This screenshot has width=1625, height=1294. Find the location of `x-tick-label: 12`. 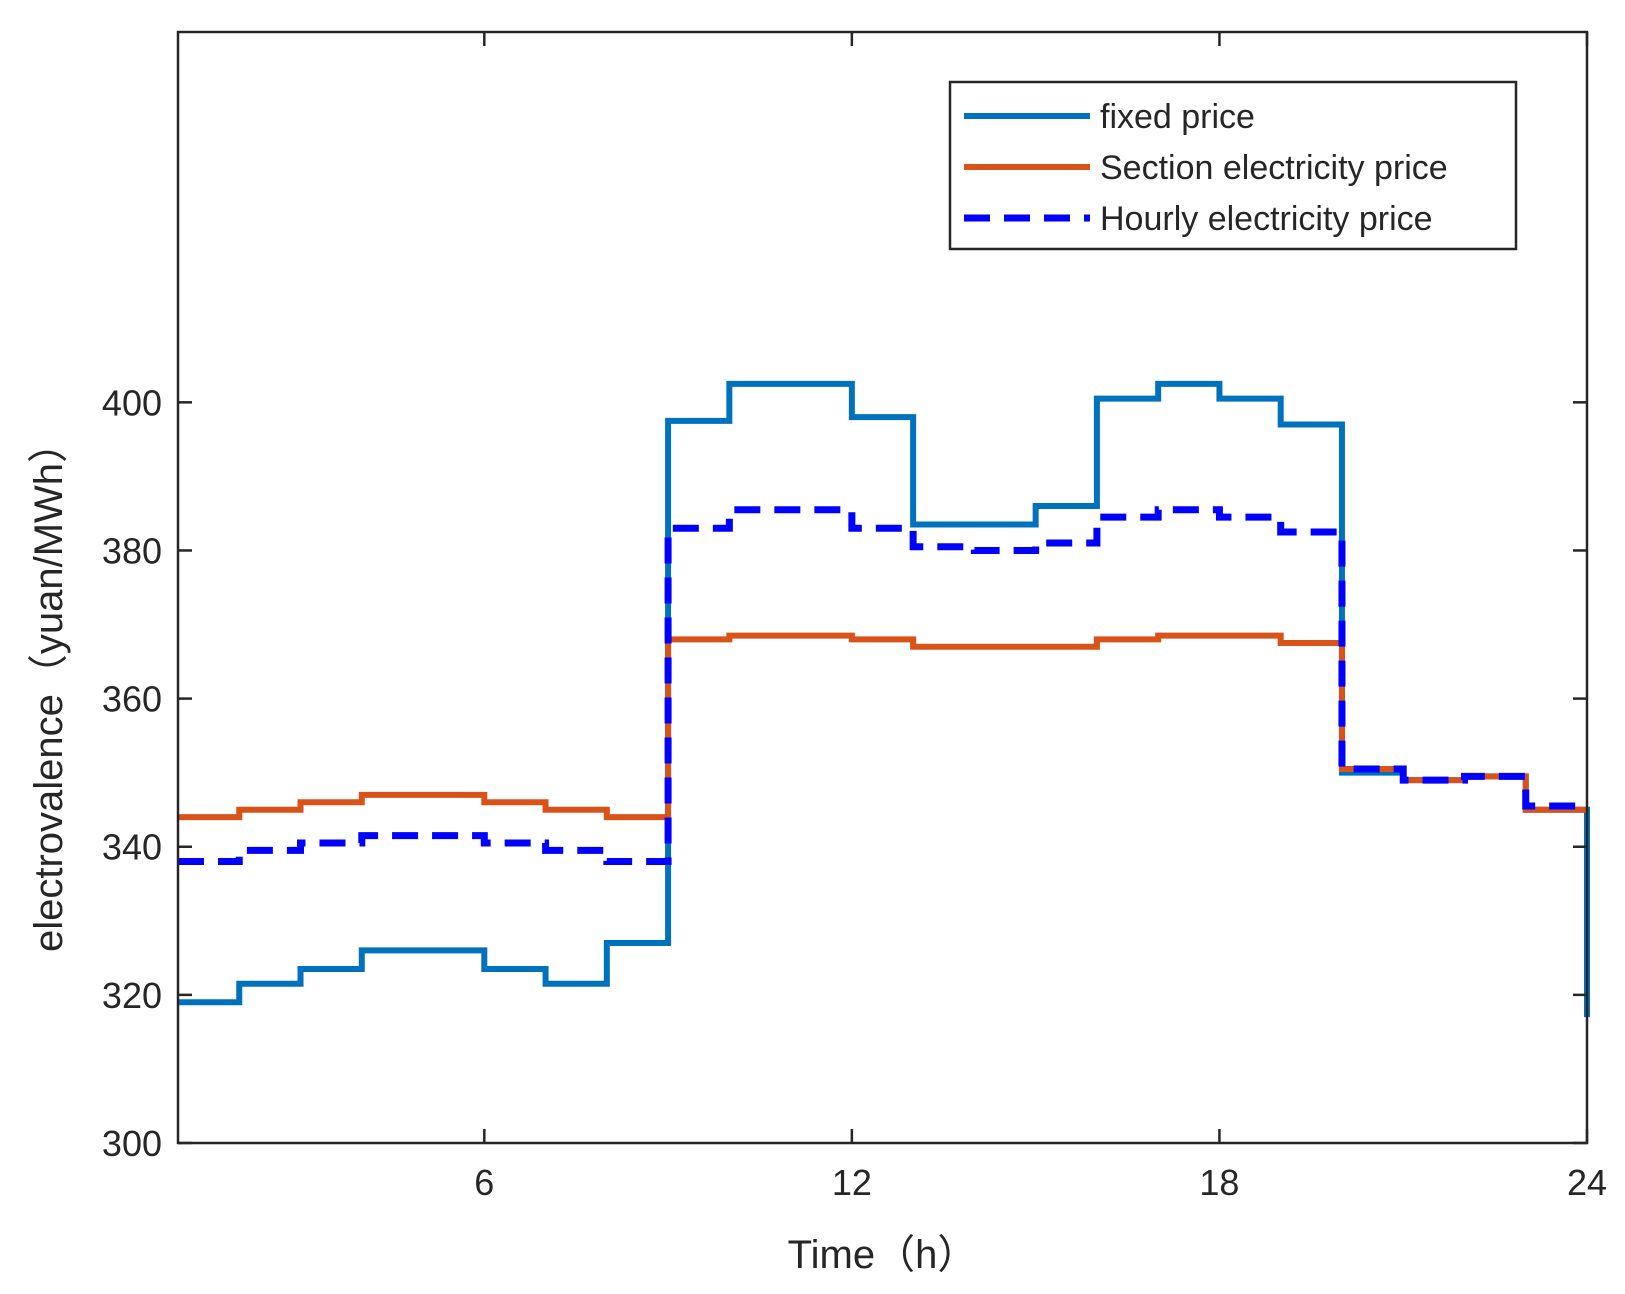

x-tick-label: 12 is located at coordinates (852, 1182).